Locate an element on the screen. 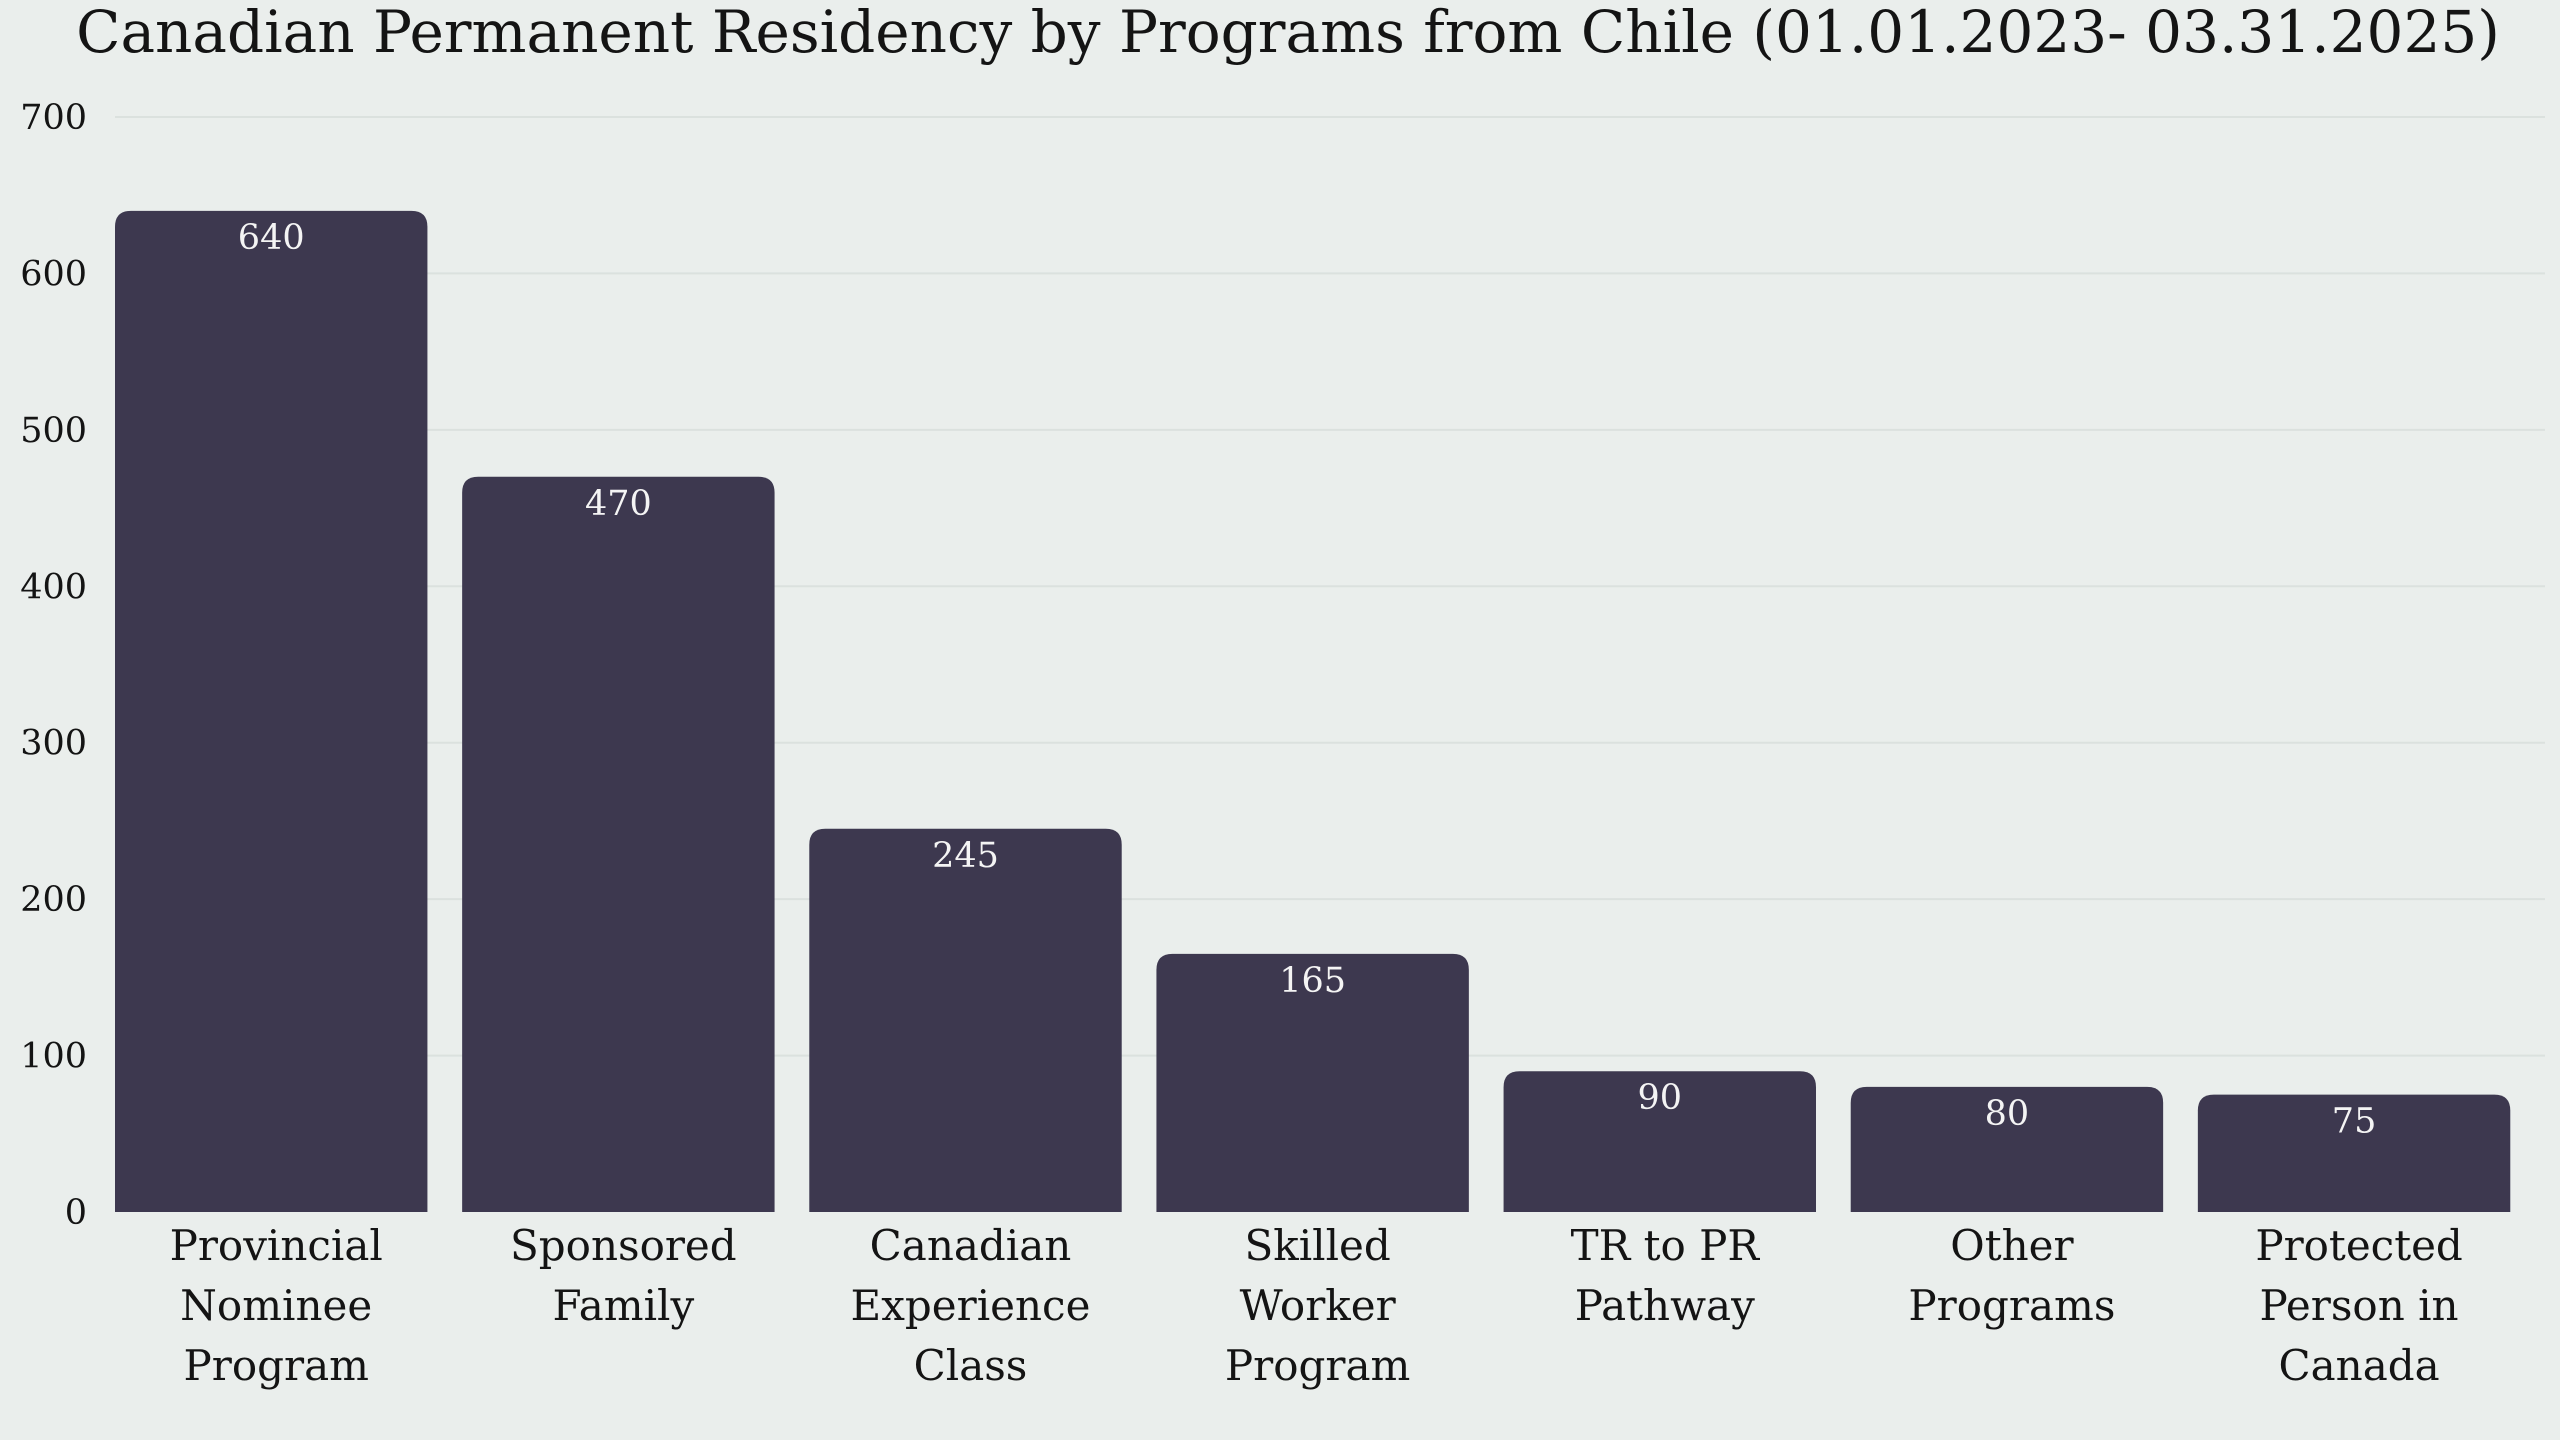 The image size is (2560, 1440). y-tick-label: 200 is located at coordinates (53, 900).